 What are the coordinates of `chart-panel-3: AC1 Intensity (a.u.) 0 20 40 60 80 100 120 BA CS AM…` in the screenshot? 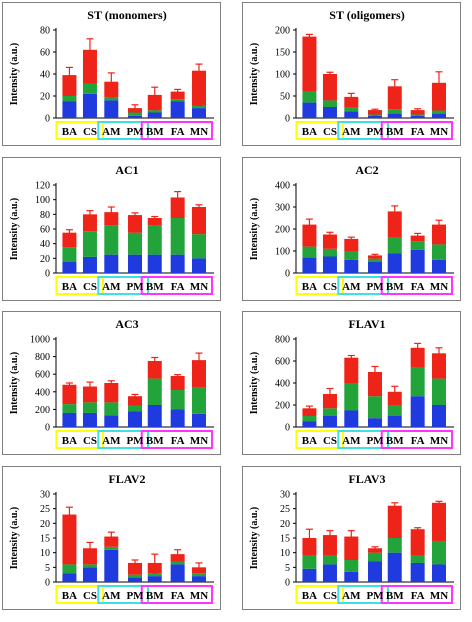 It's located at (111, 229).